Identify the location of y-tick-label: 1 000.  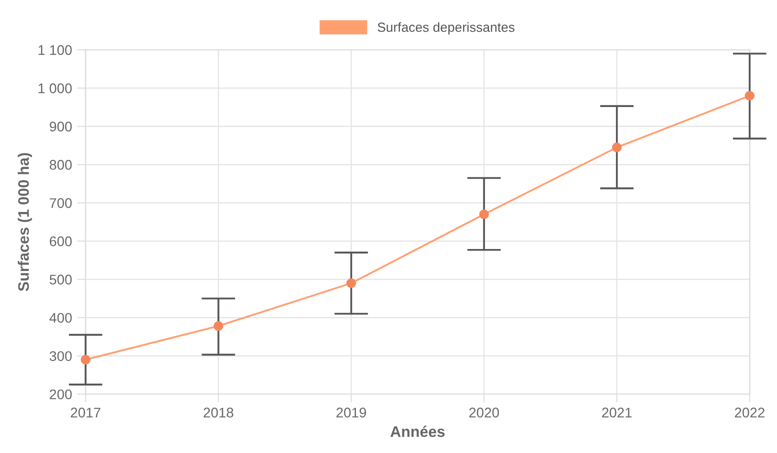
(55, 88).